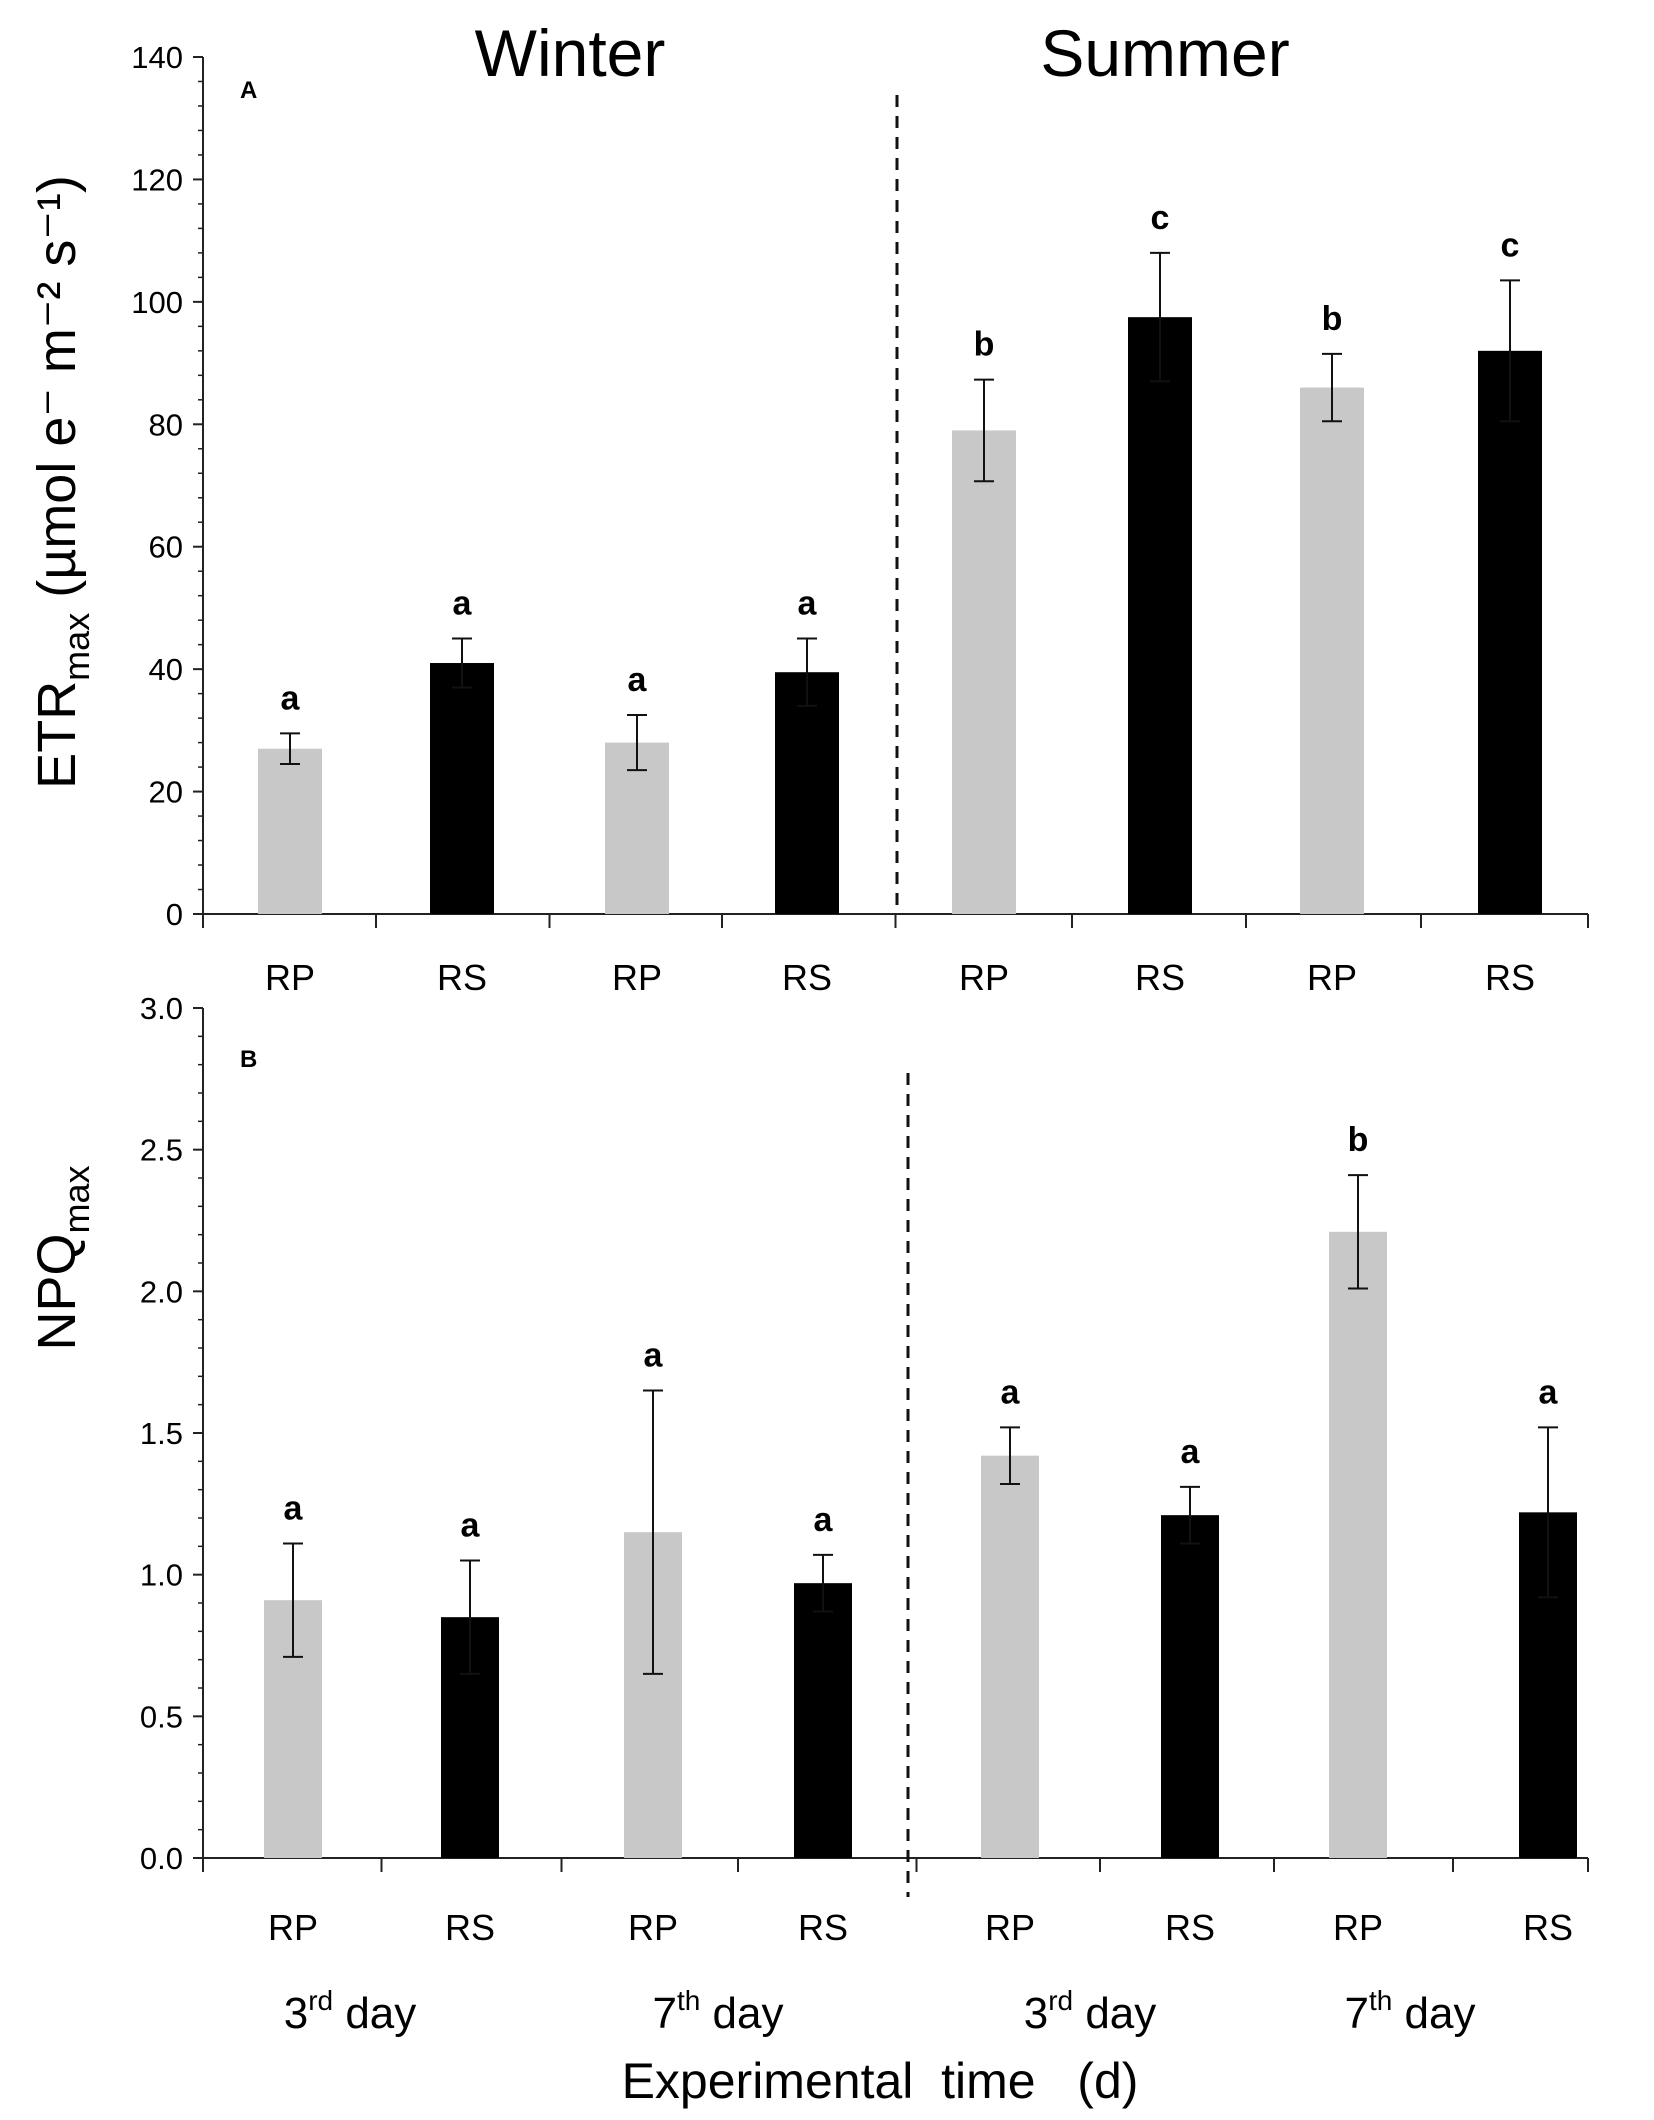 The height and width of the screenshot is (2120, 1654). What do you see at coordinates (161, 1858) in the screenshot?
I see `y-tick-label: 0.0` at bounding box center [161, 1858].